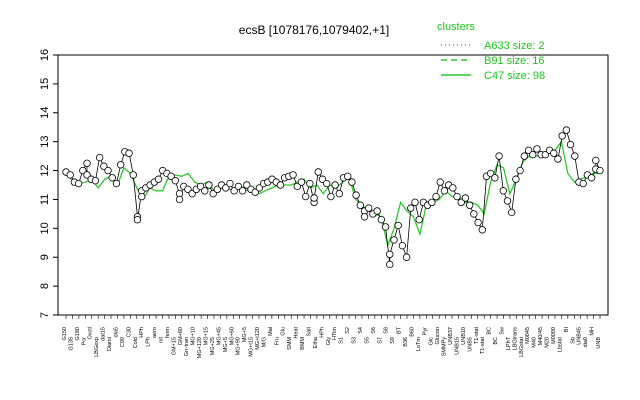 This screenshot has height=400, width=640. Describe the element at coordinates (451, 336) in the screenshot. I see `x-tick-label: UNB37` at that location.